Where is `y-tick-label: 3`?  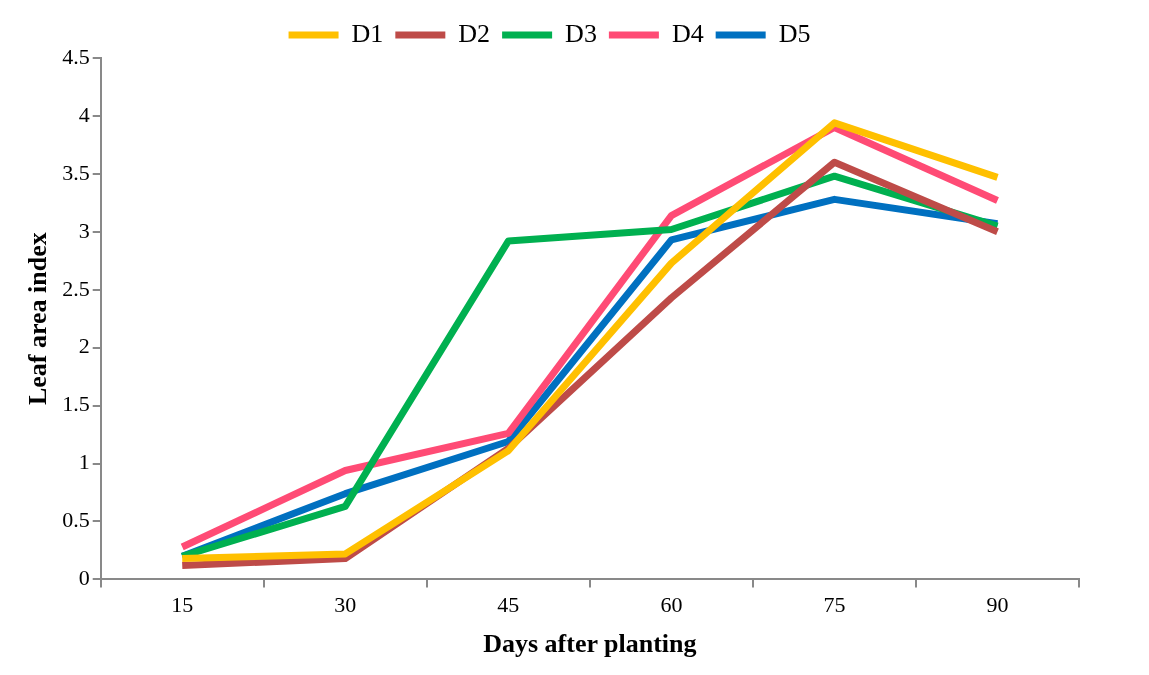 y-tick-label: 3 is located at coordinates (84, 230).